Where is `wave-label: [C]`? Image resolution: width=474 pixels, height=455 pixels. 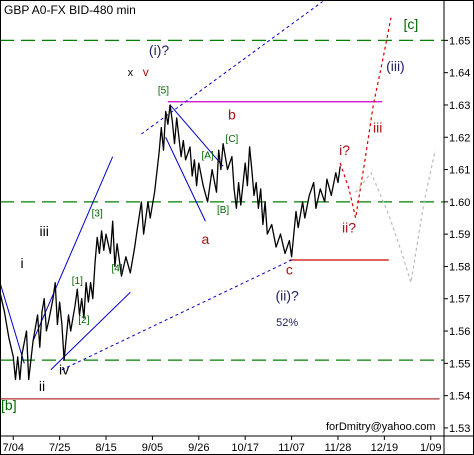 wave-label: [C] is located at coordinates (232, 139).